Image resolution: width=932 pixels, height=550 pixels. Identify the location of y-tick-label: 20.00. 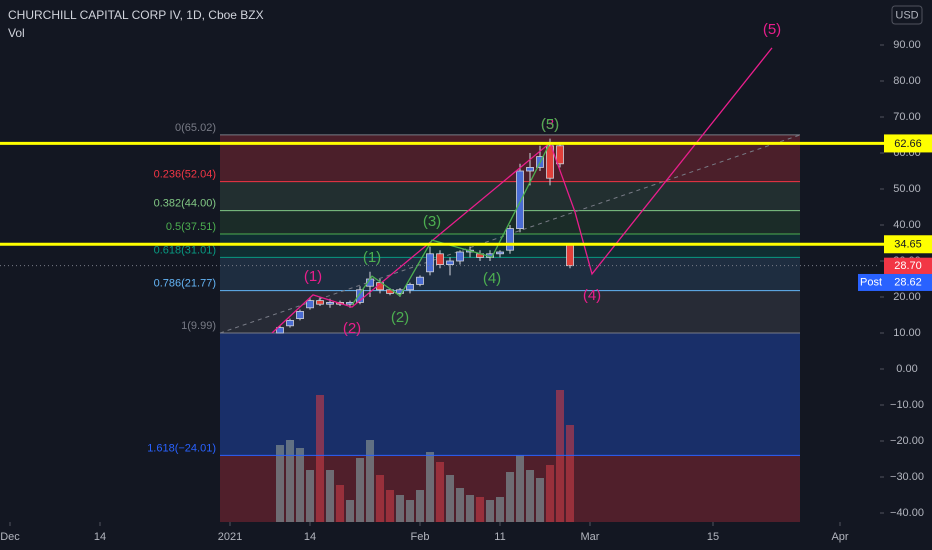
(907, 297).